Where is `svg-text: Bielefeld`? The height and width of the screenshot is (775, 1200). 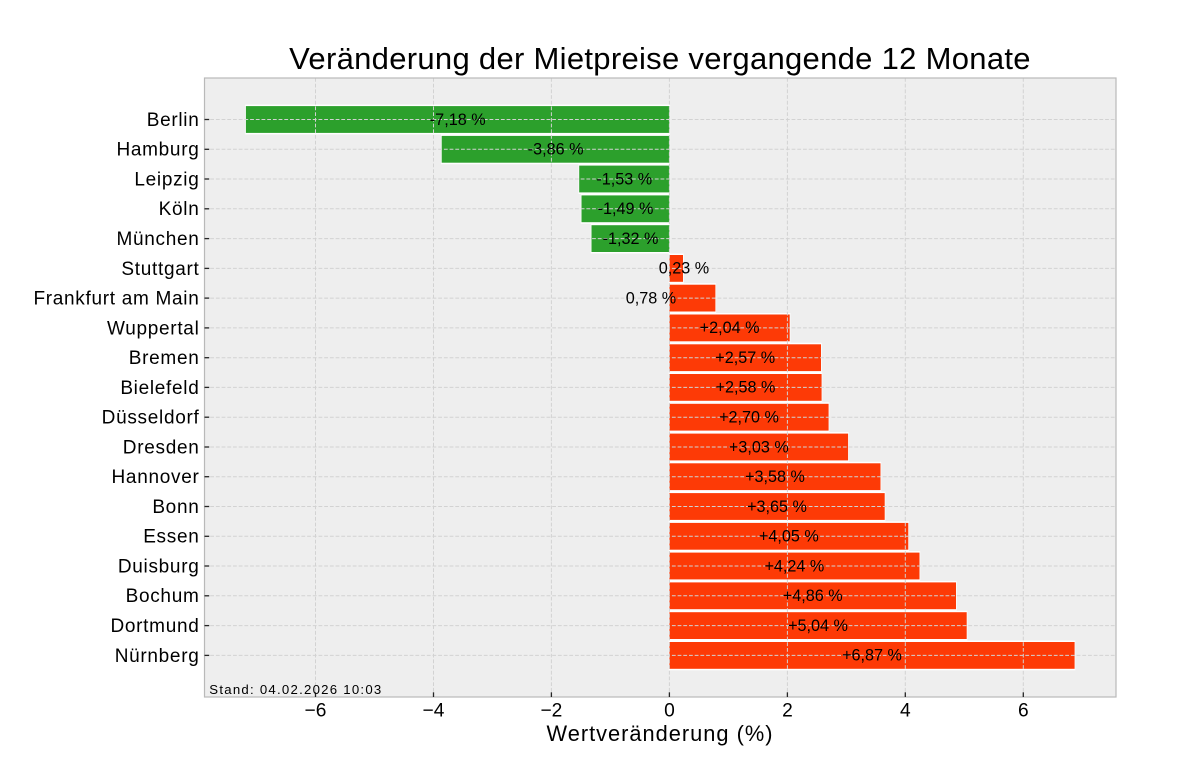 svg-text: Bielefeld is located at coordinates (159, 388).